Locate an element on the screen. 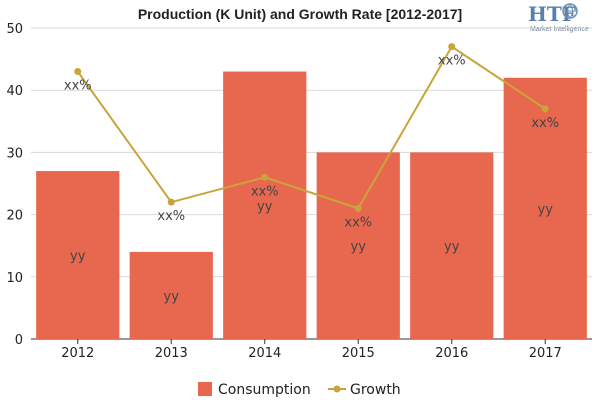 The image size is (600, 400). logo-subtext: Market Intelligence is located at coordinates (559, 29).